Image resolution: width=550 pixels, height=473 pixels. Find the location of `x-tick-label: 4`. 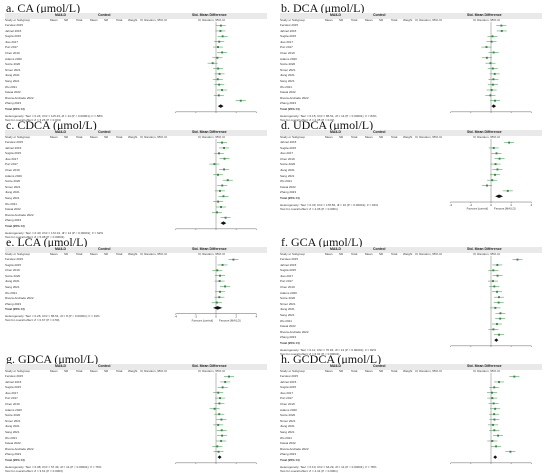

x-tick-label: 4 is located at coordinates (256, 317).